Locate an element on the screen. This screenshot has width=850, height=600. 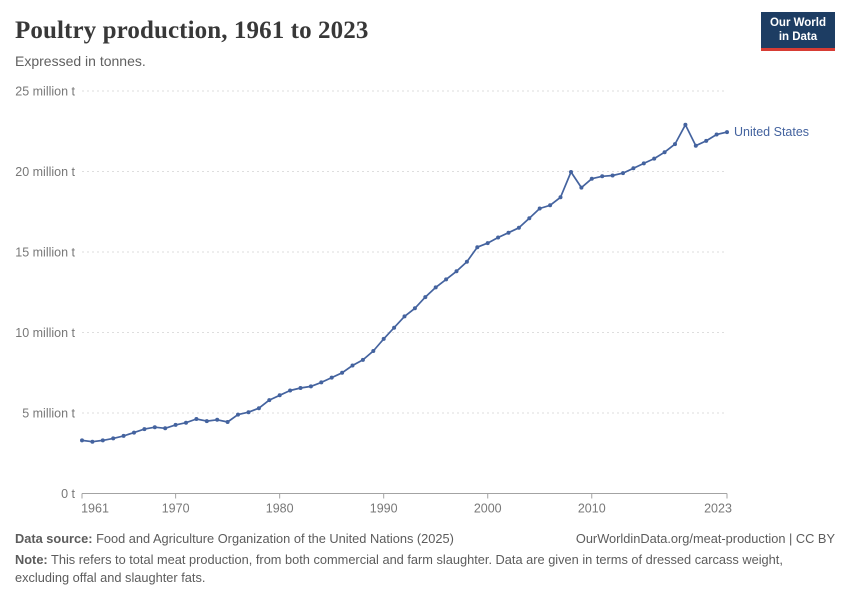
y-axis-tick-label: 10 million t is located at coordinates (45, 333).